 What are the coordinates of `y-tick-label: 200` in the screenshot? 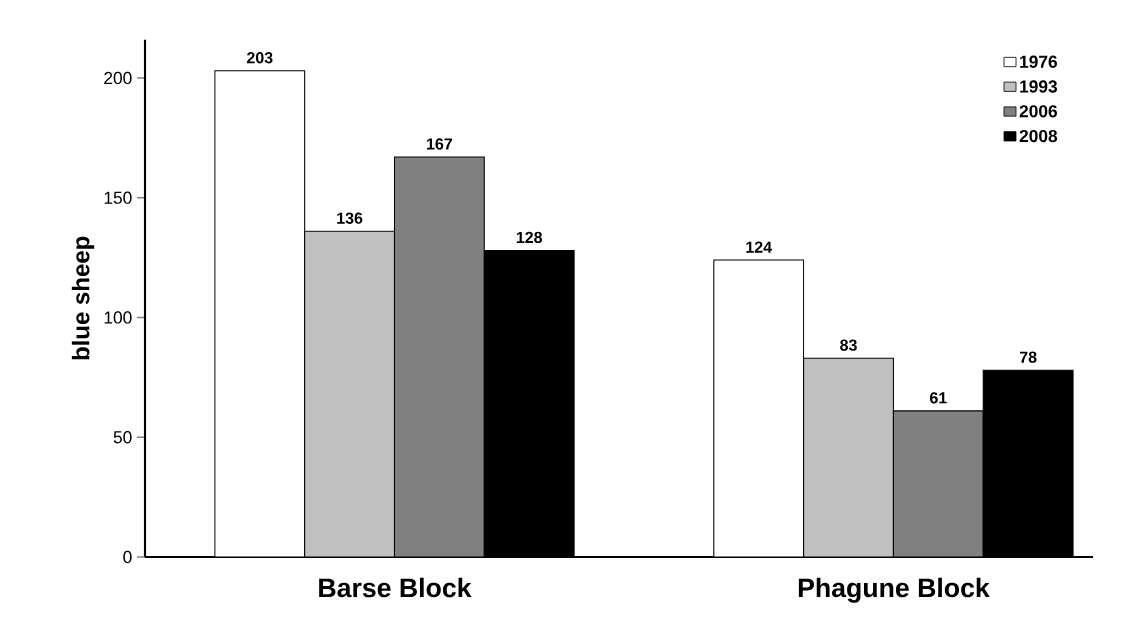 It's located at (118, 78).